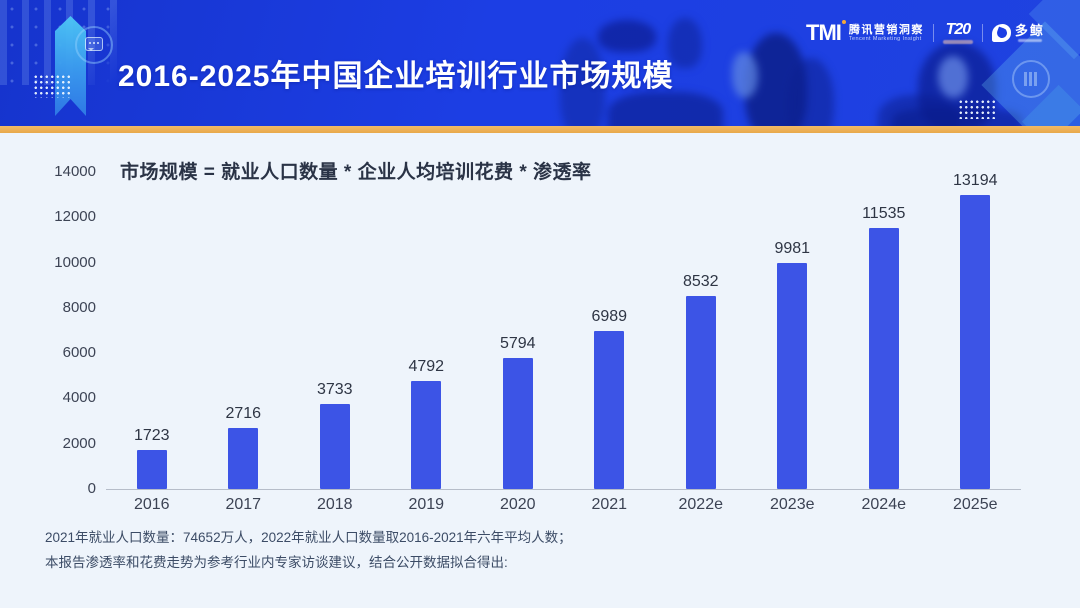  Describe the element at coordinates (957, 42) in the screenshot. I see `t20-logo-subtext-blur` at that location.